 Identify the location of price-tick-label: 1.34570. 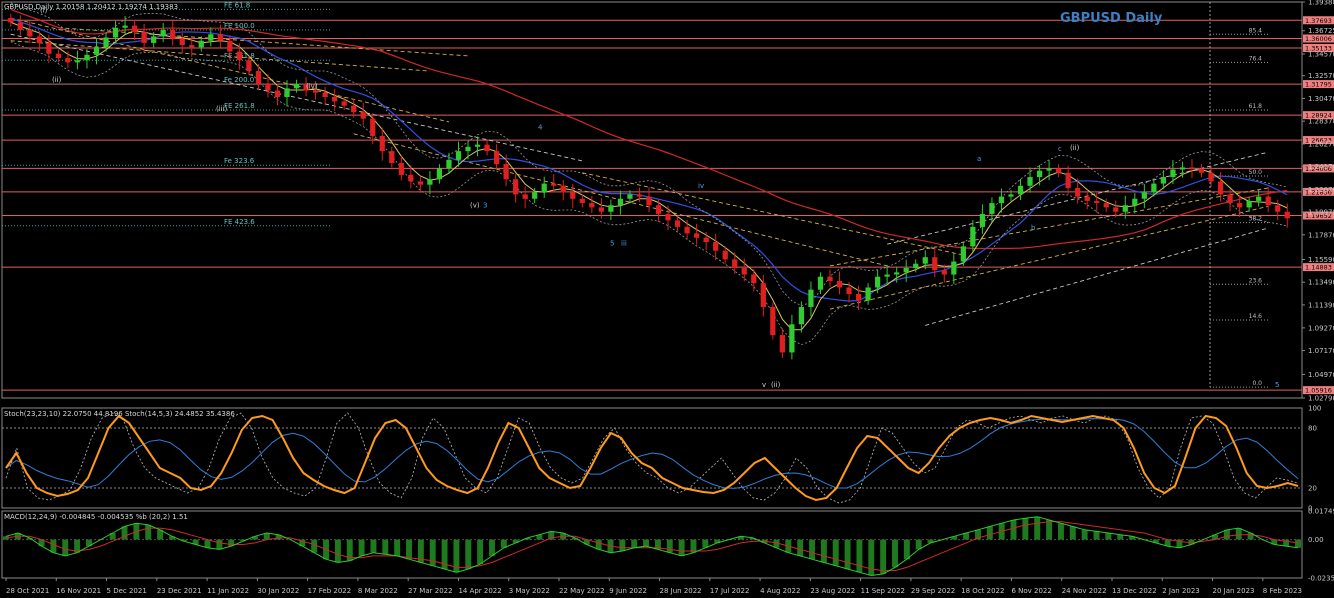
(1321, 55).